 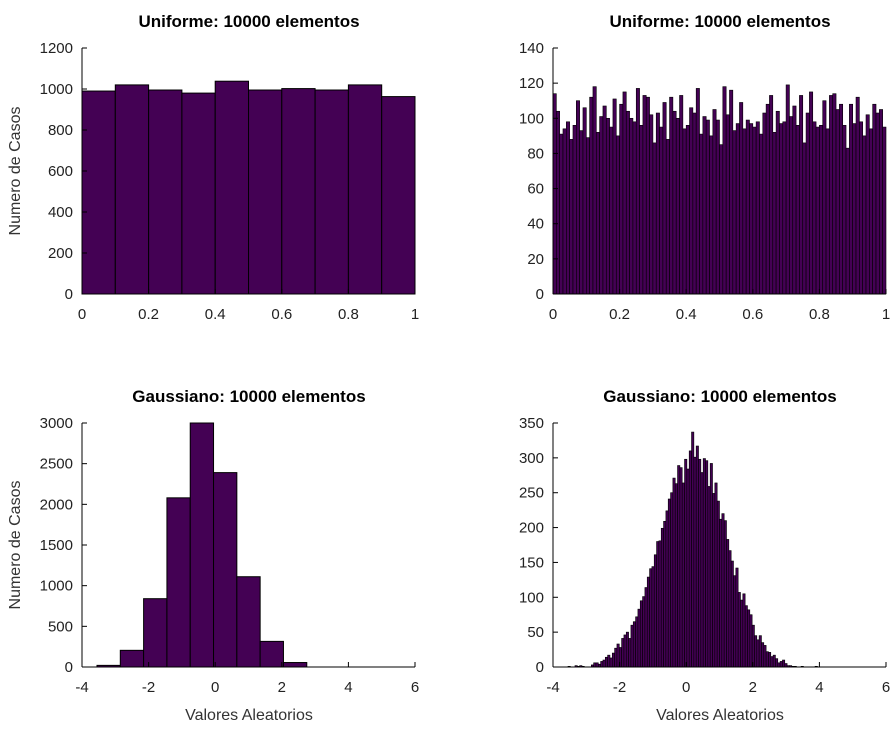 I want to click on y-tick-label: 100, so click(x=531, y=597).